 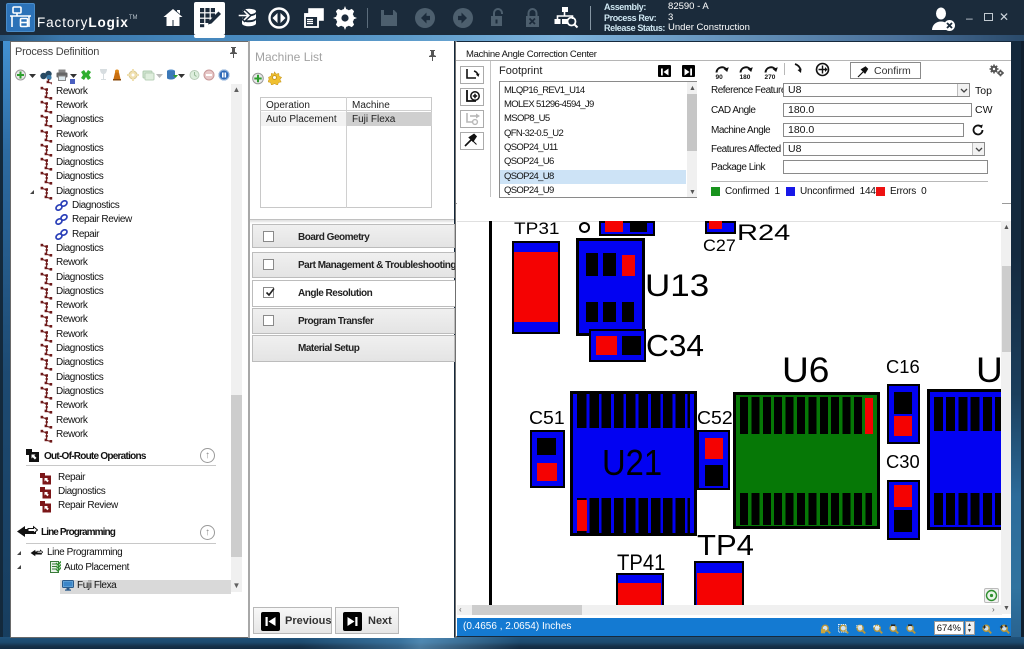 I want to click on svg-text: 180, so click(x=745, y=77).